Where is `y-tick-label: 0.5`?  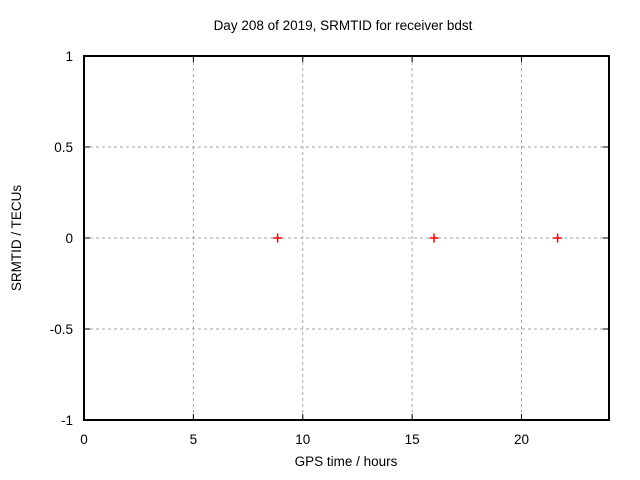 y-tick-label: 0.5 is located at coordinates (63, 147).